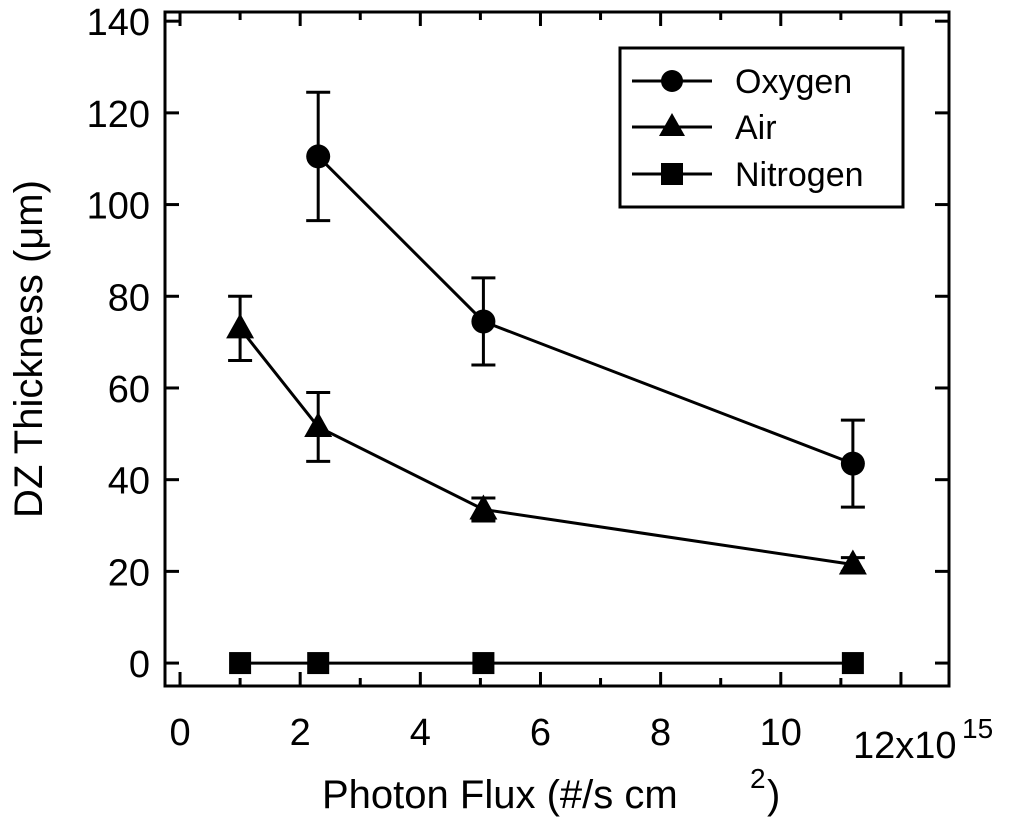 The height and width of the screenshot is (821, 1024). What do you see at coordinates (129, 573) in the screenshot?
I see `y-tick-label: 20` at bounding box center [129, 573].